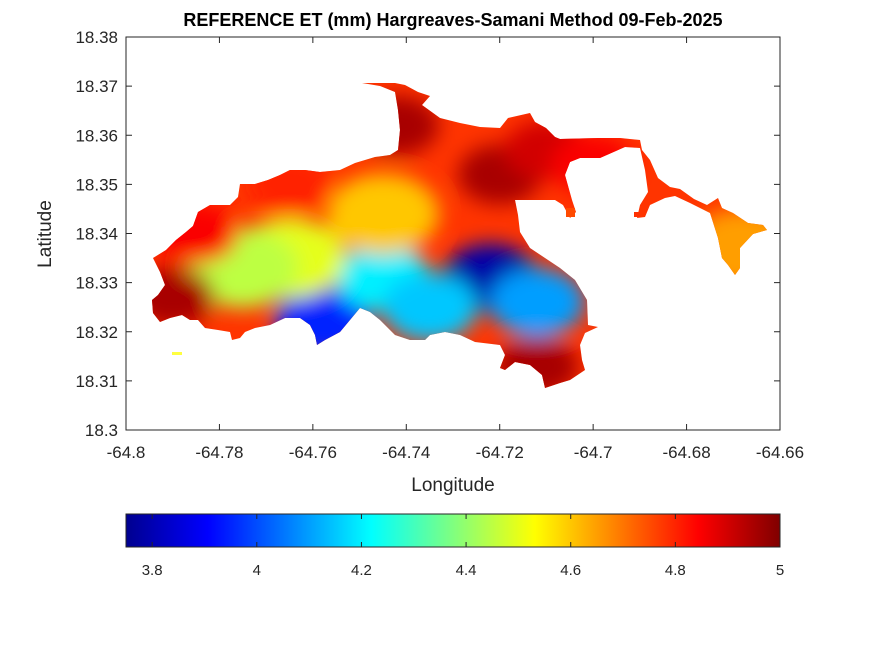 Image resolution: width=875 pixels, height=656 pixels. I want to click on x-axis-label: Longitude, so click(452, 485).